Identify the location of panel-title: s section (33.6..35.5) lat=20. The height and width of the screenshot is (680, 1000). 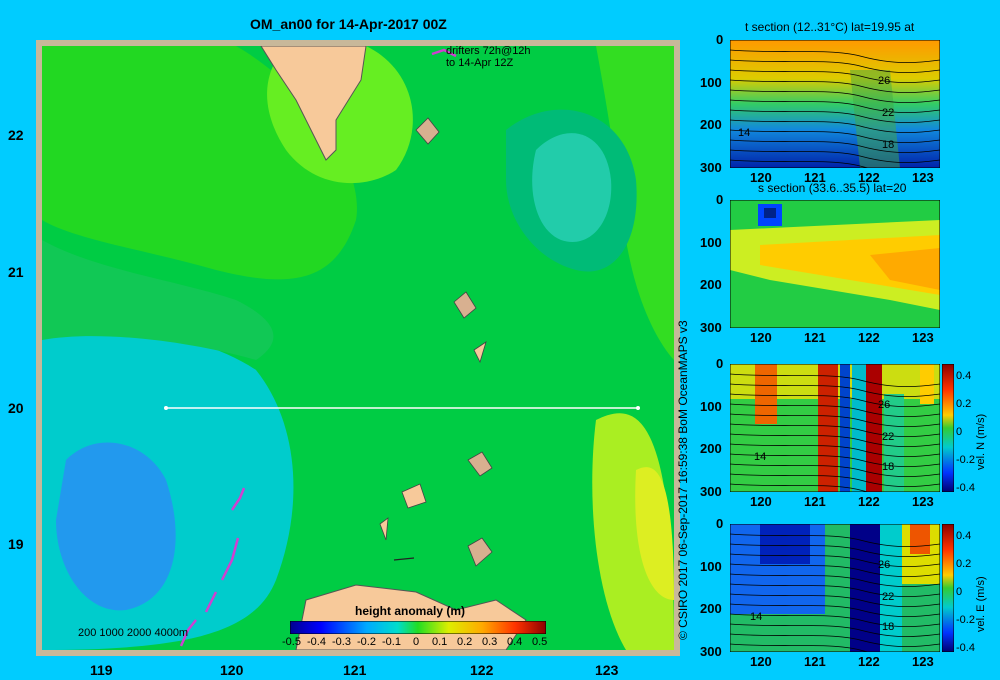
(832, 188).